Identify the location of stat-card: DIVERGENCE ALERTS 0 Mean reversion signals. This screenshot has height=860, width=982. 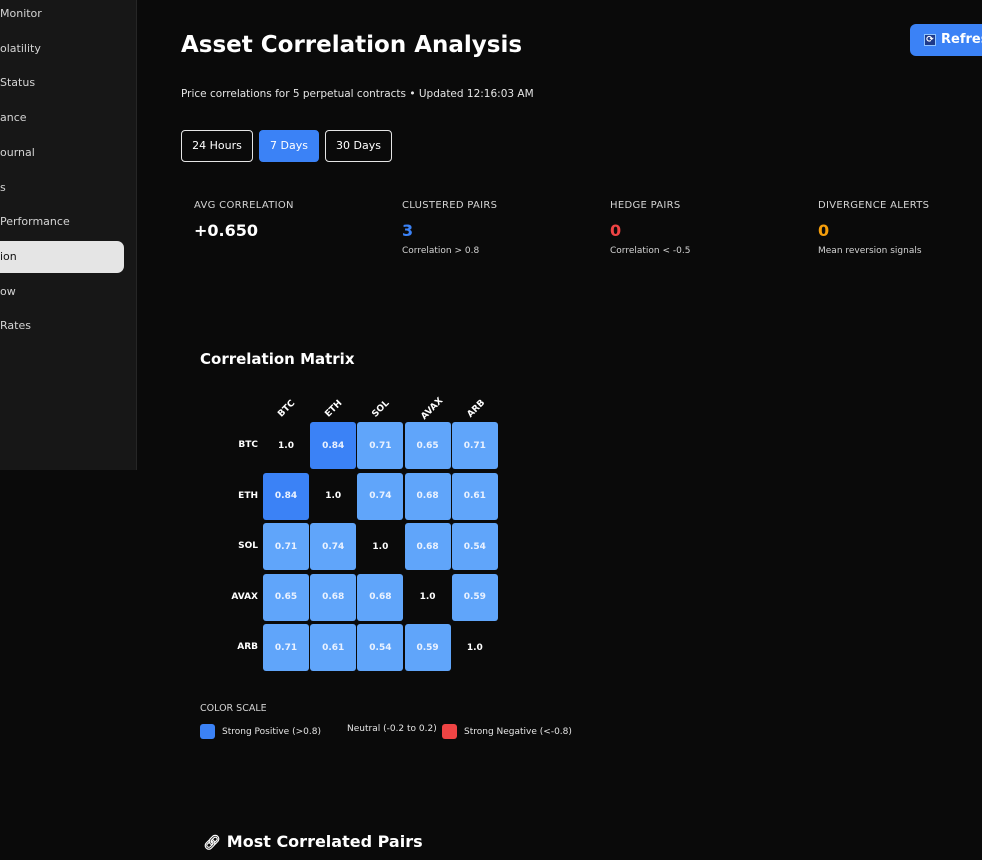
(873, 228).